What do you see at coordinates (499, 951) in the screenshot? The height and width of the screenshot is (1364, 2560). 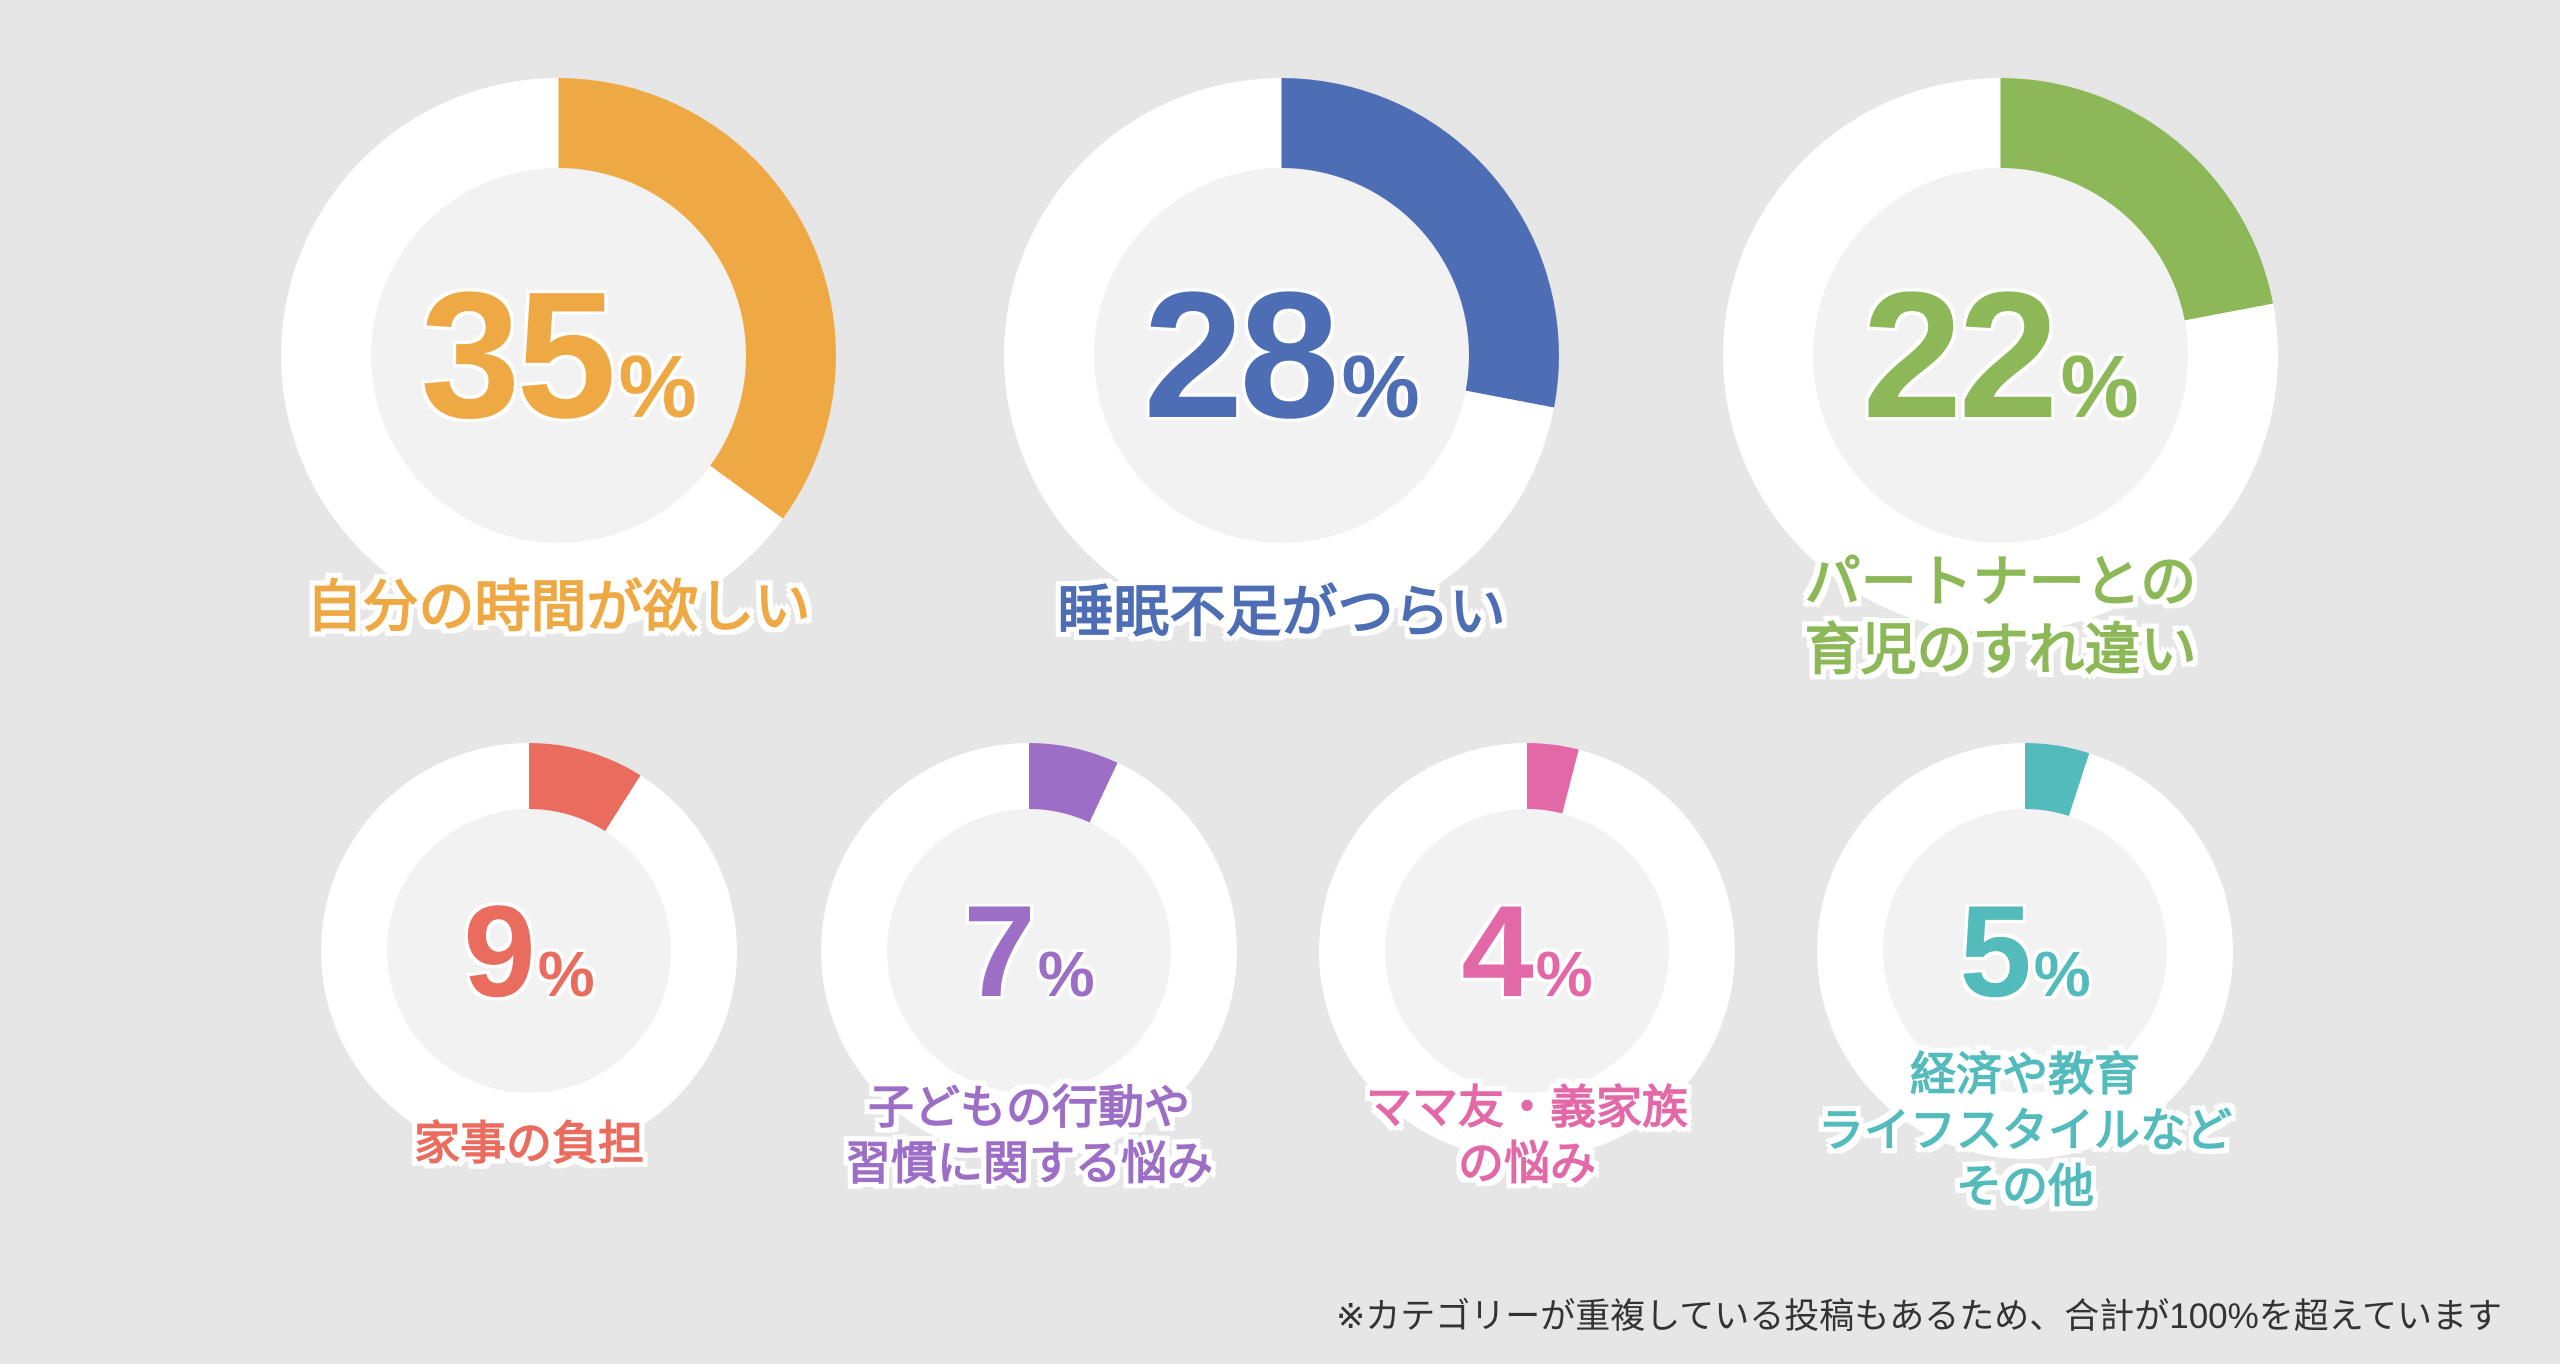 I see `donut-value-number: 9` at bounding box center [499, 951].